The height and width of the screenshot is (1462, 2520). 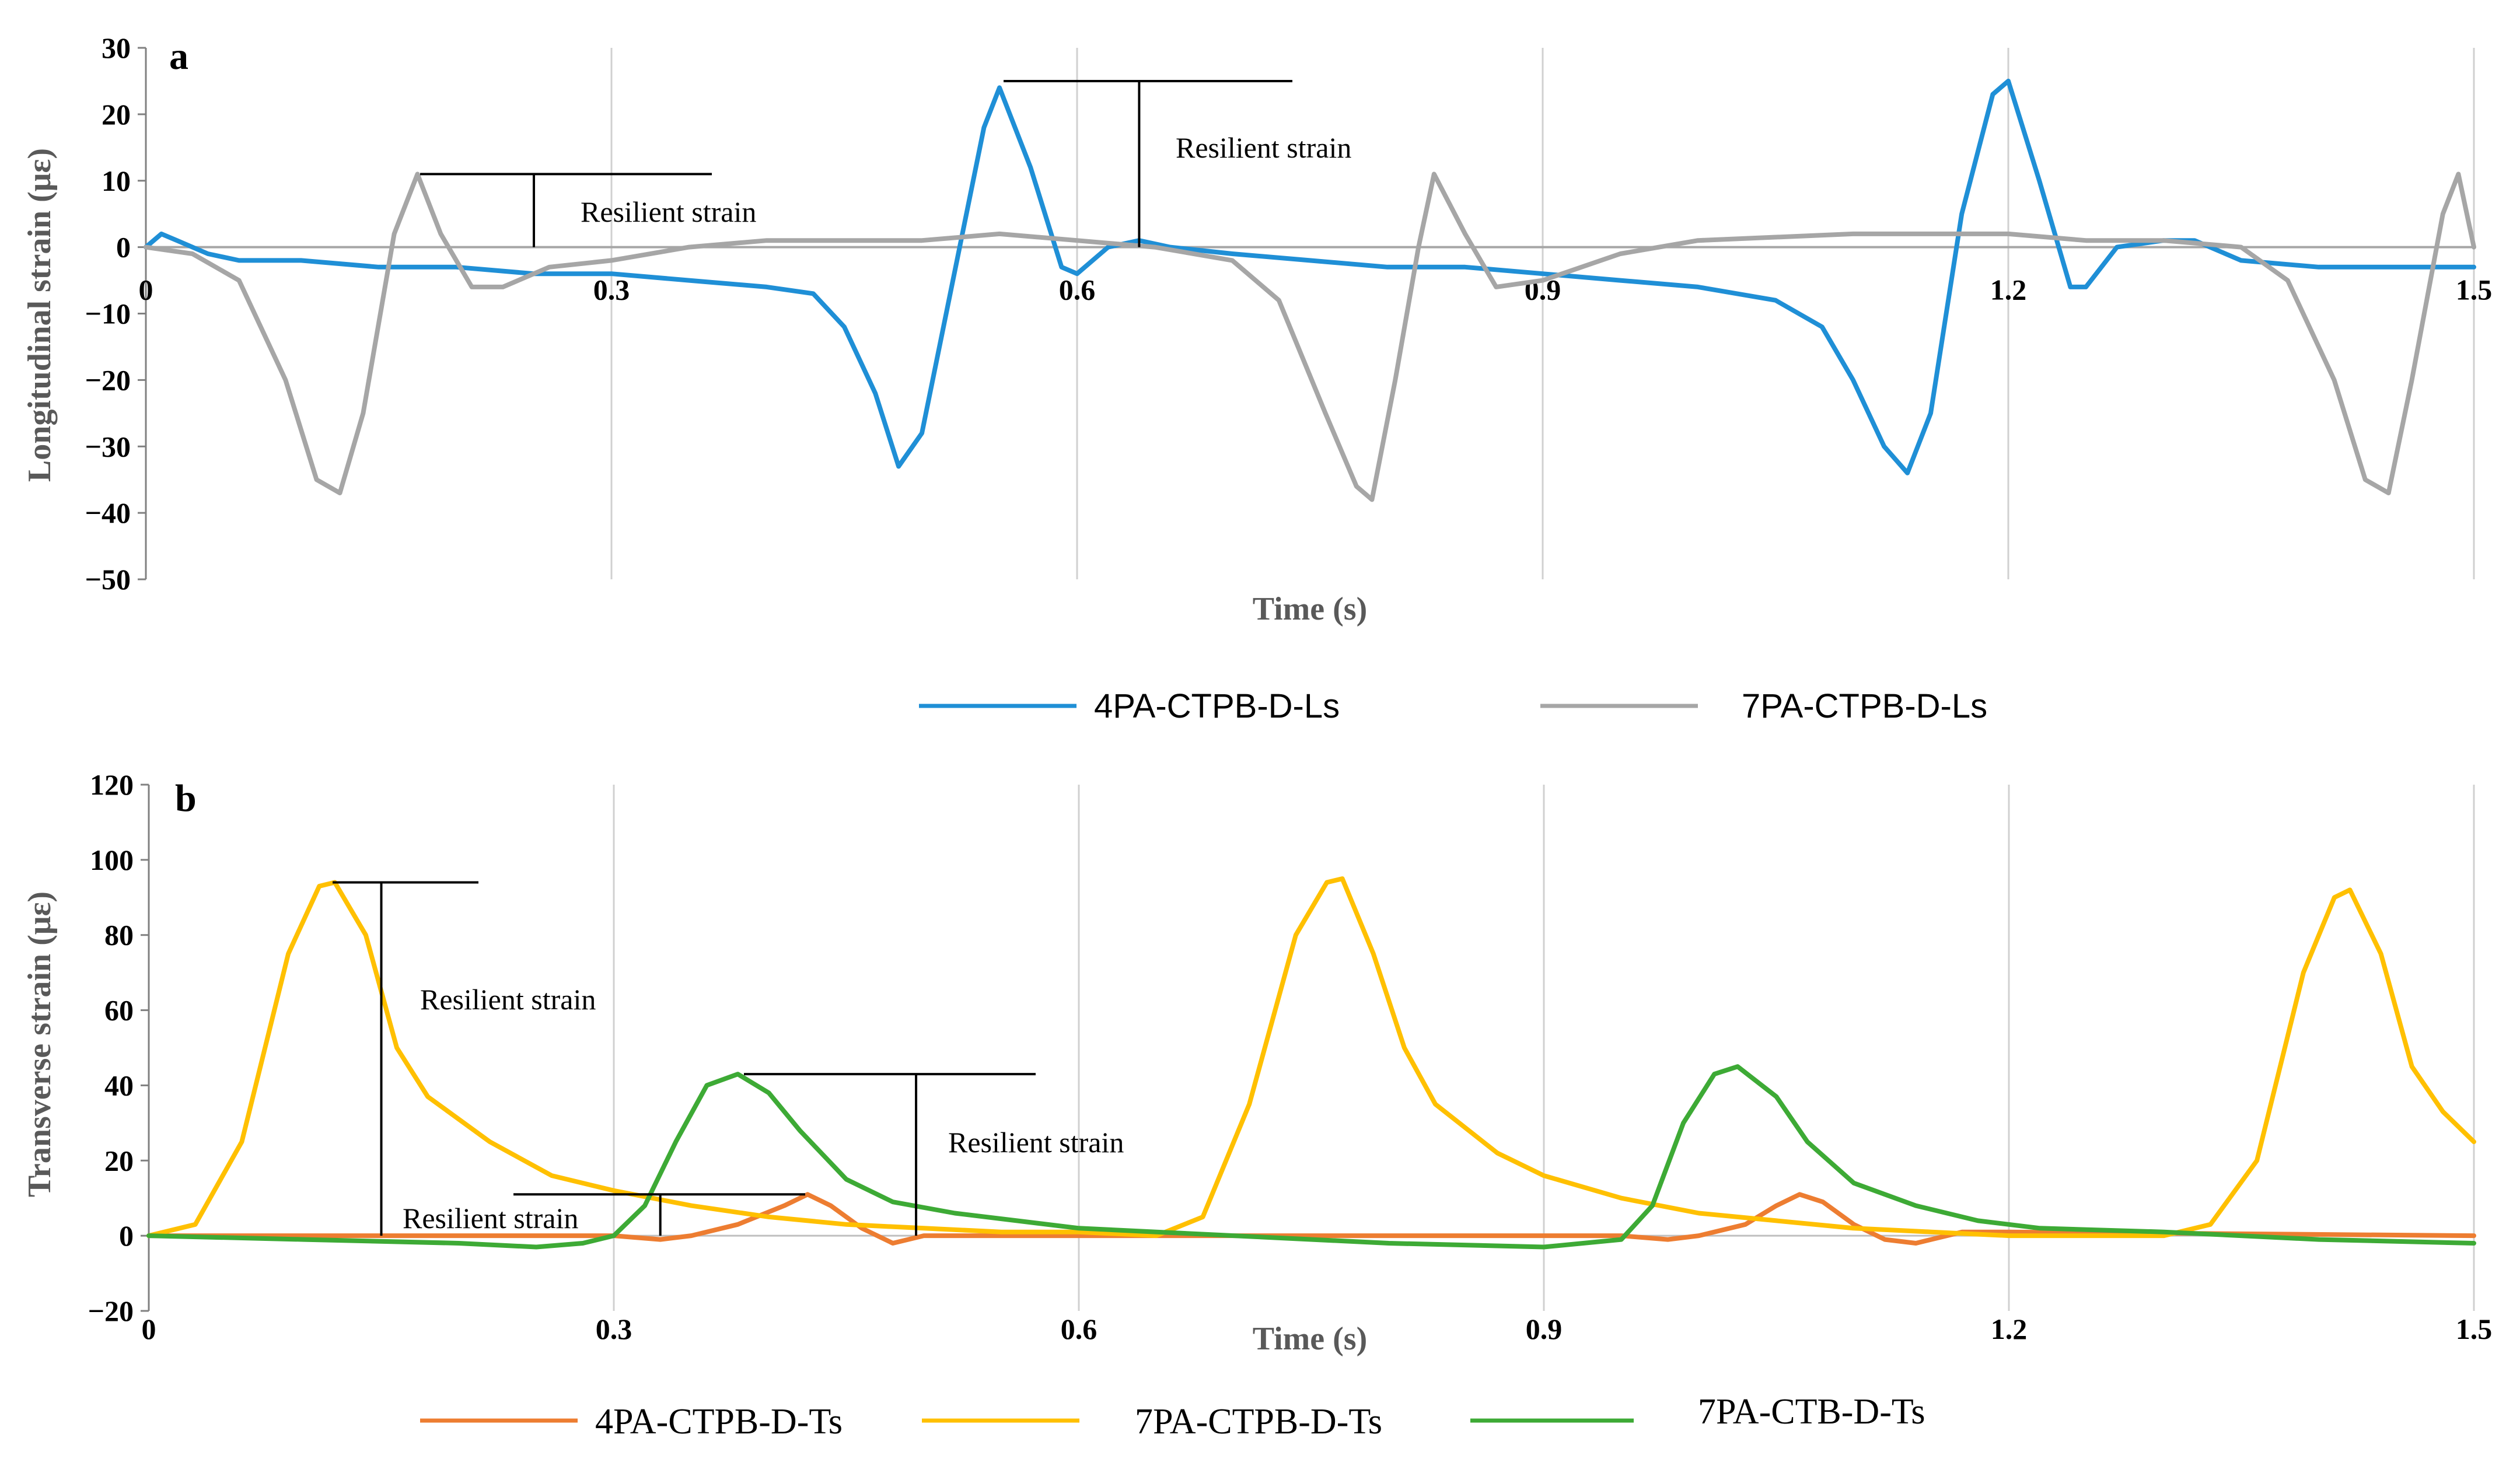 What do you see at coordinates (40, 1044) in the screenshot?
I see `b-y-axis-title: Transverse strain (με)` at bounding box center [40, 1044].